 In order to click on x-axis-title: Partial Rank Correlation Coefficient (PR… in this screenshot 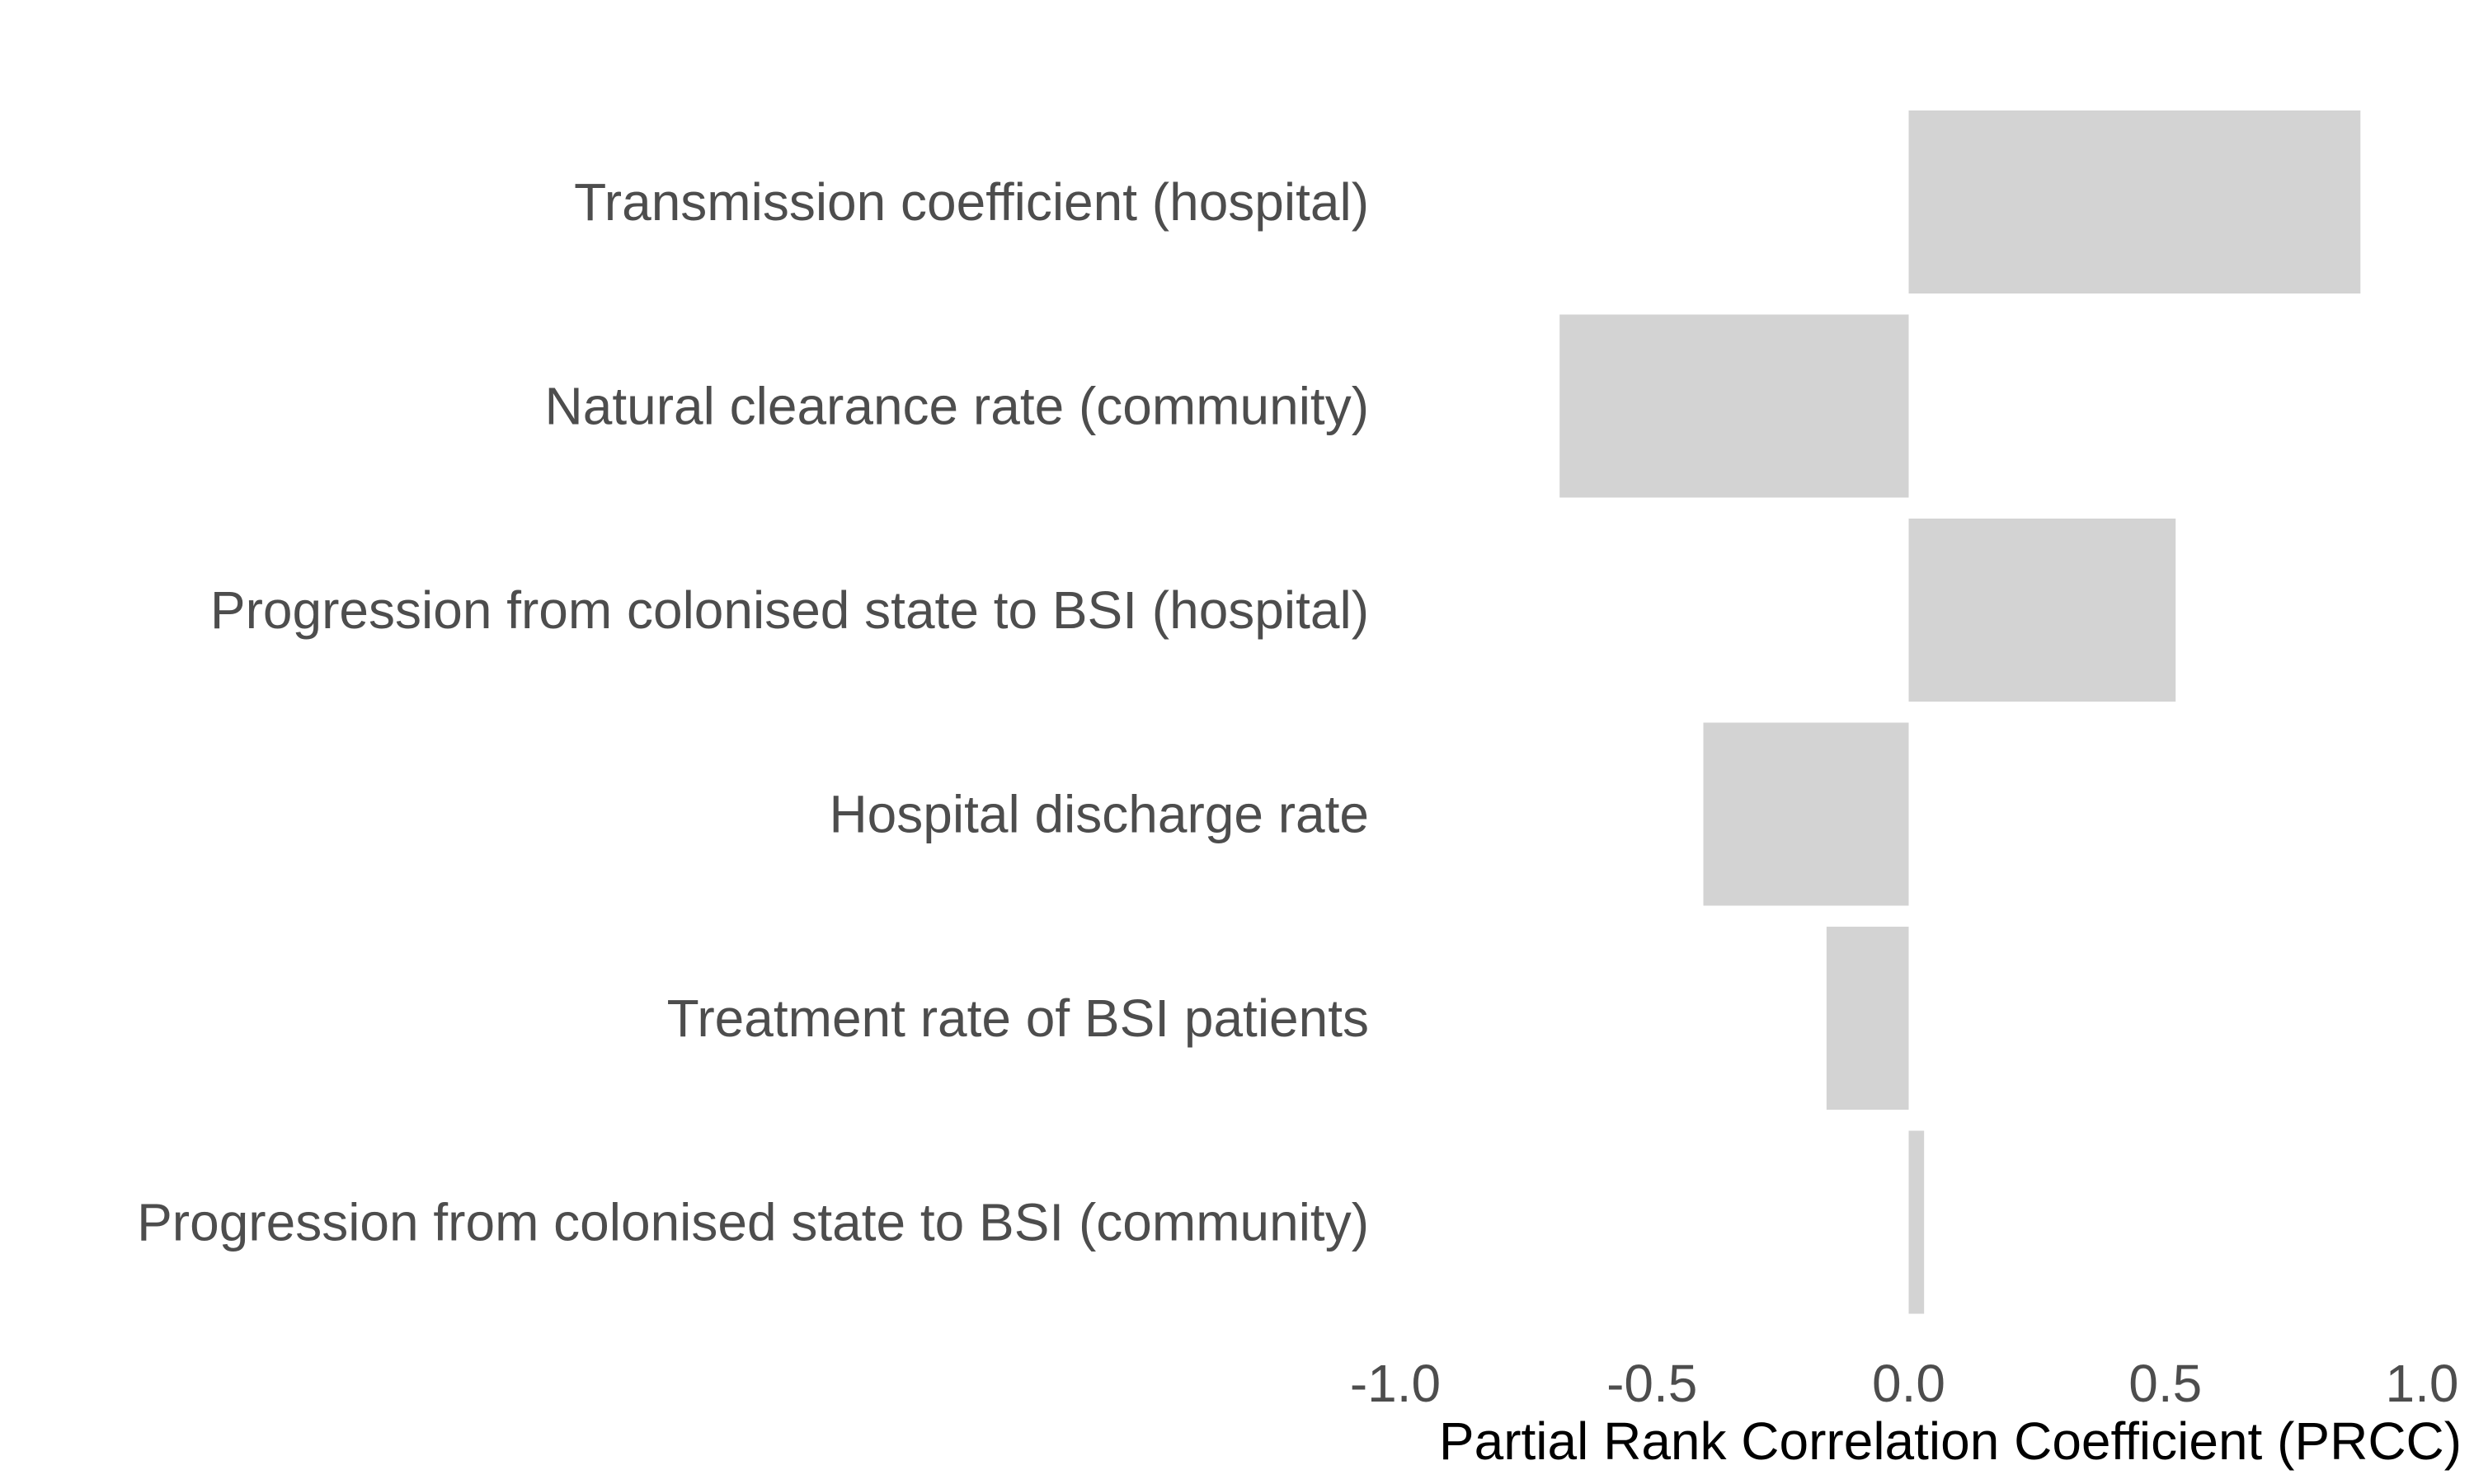, I will do `click(1950, 1441)`.